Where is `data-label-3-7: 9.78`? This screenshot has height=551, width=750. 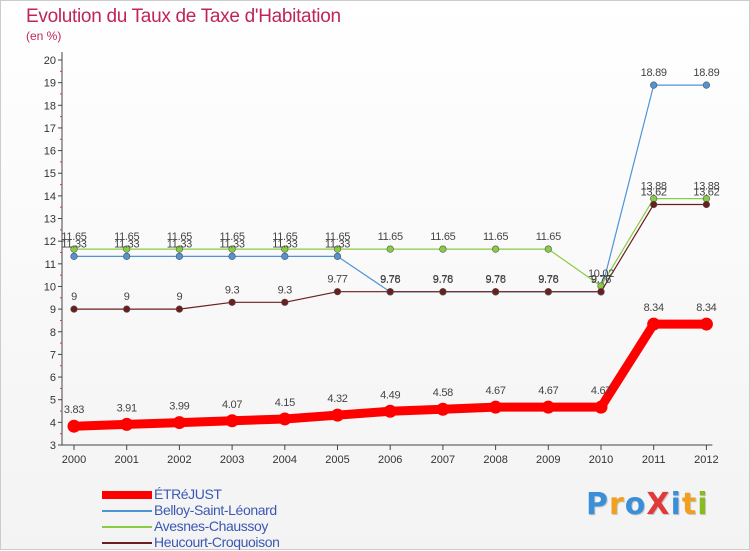
data-label-3-7: 9.78 is located at coordinates (443, 280).